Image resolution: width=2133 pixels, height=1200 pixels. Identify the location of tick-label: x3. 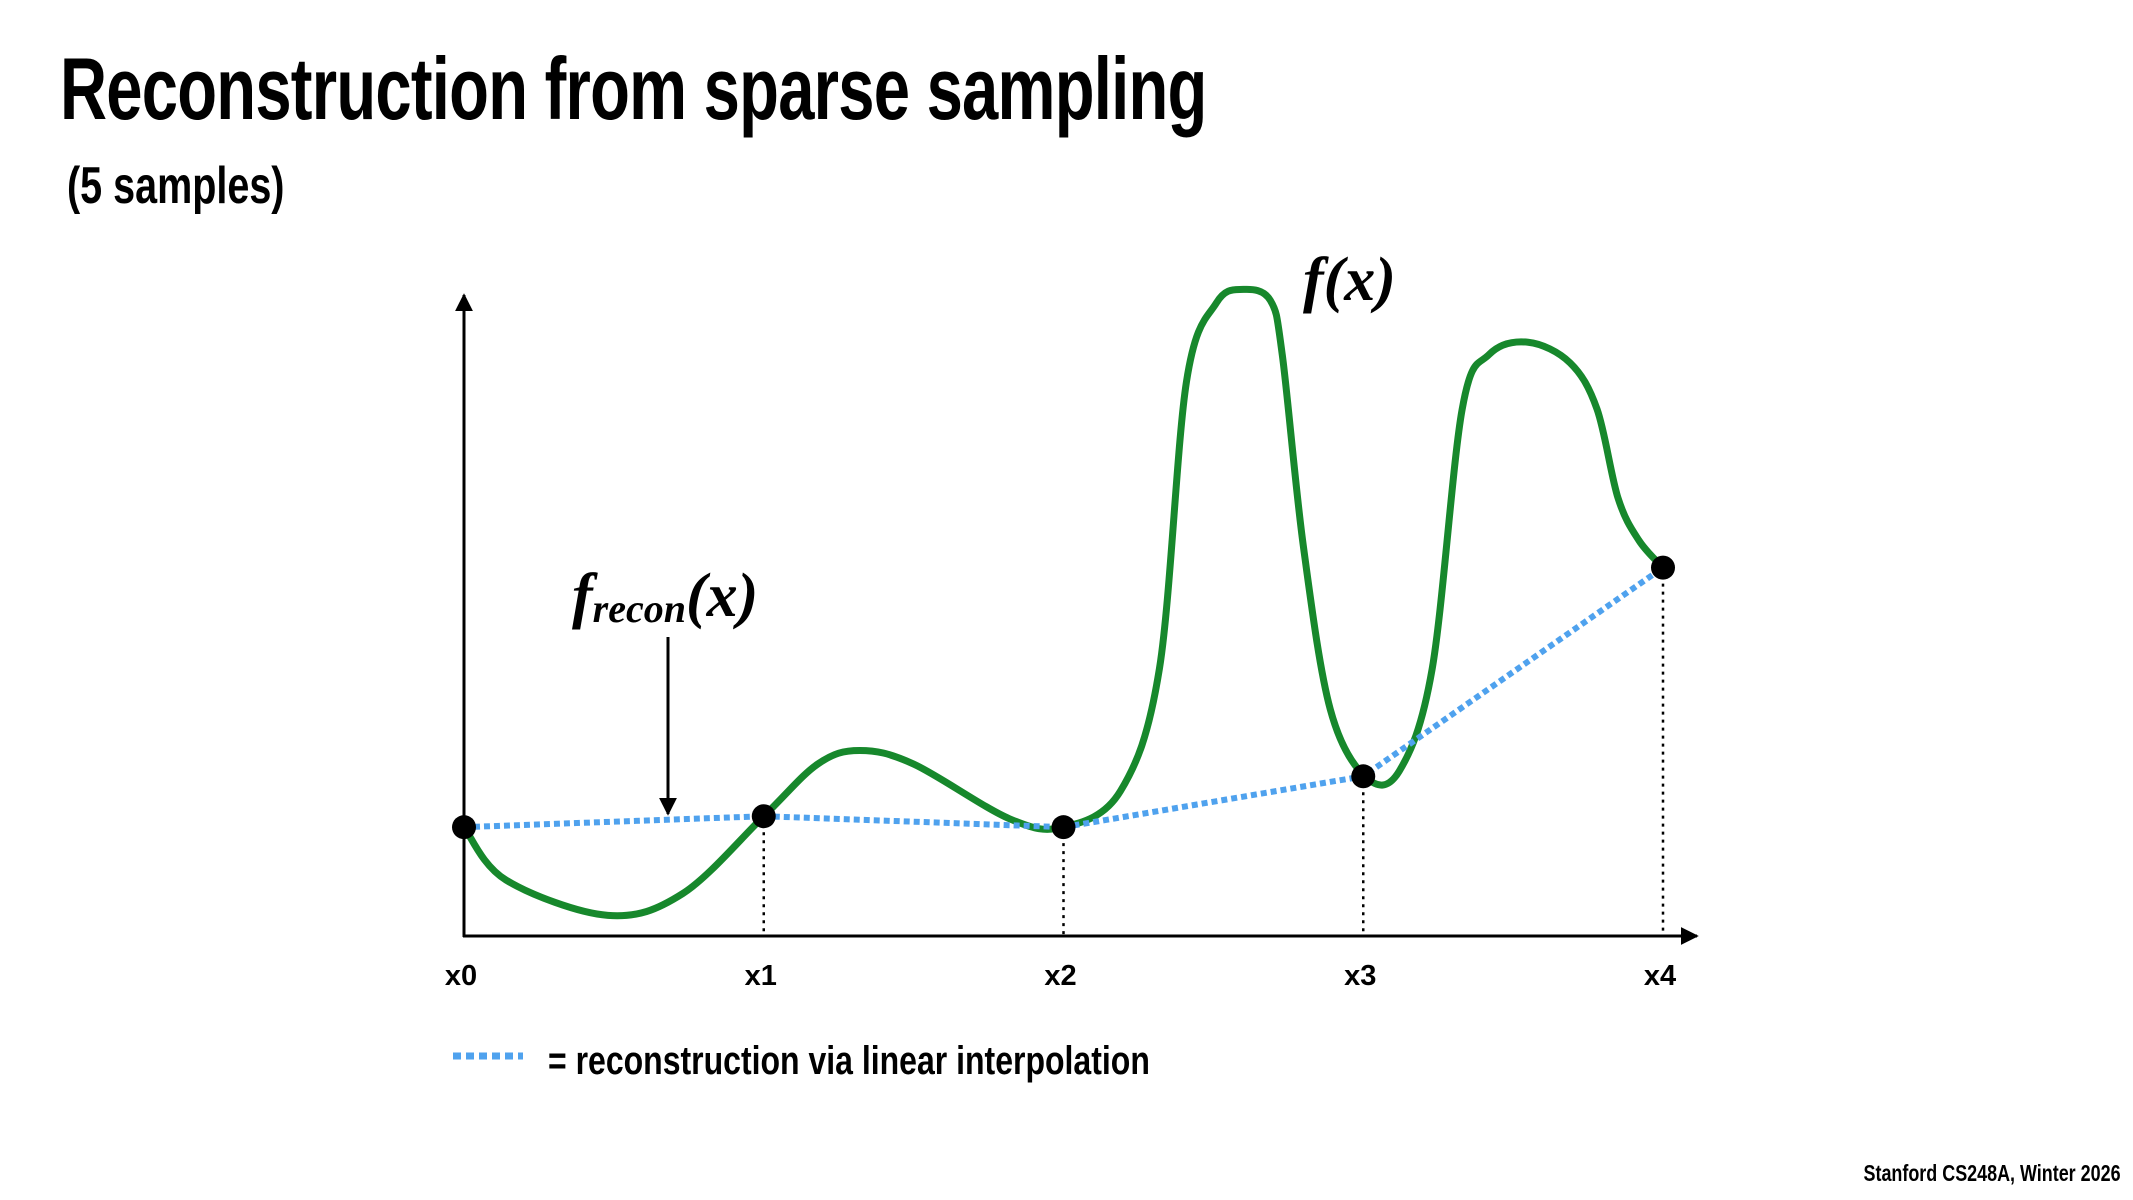
(1360, 976).